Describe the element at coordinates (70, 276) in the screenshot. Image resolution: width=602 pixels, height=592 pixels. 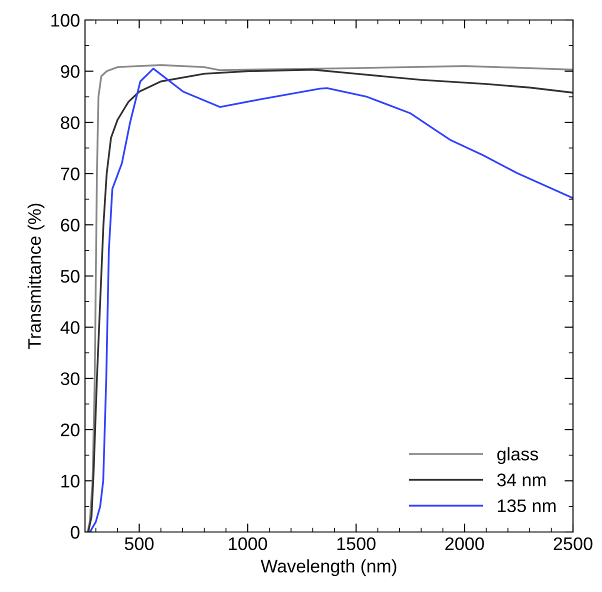
I see `y-tick-label: 50` at that location.